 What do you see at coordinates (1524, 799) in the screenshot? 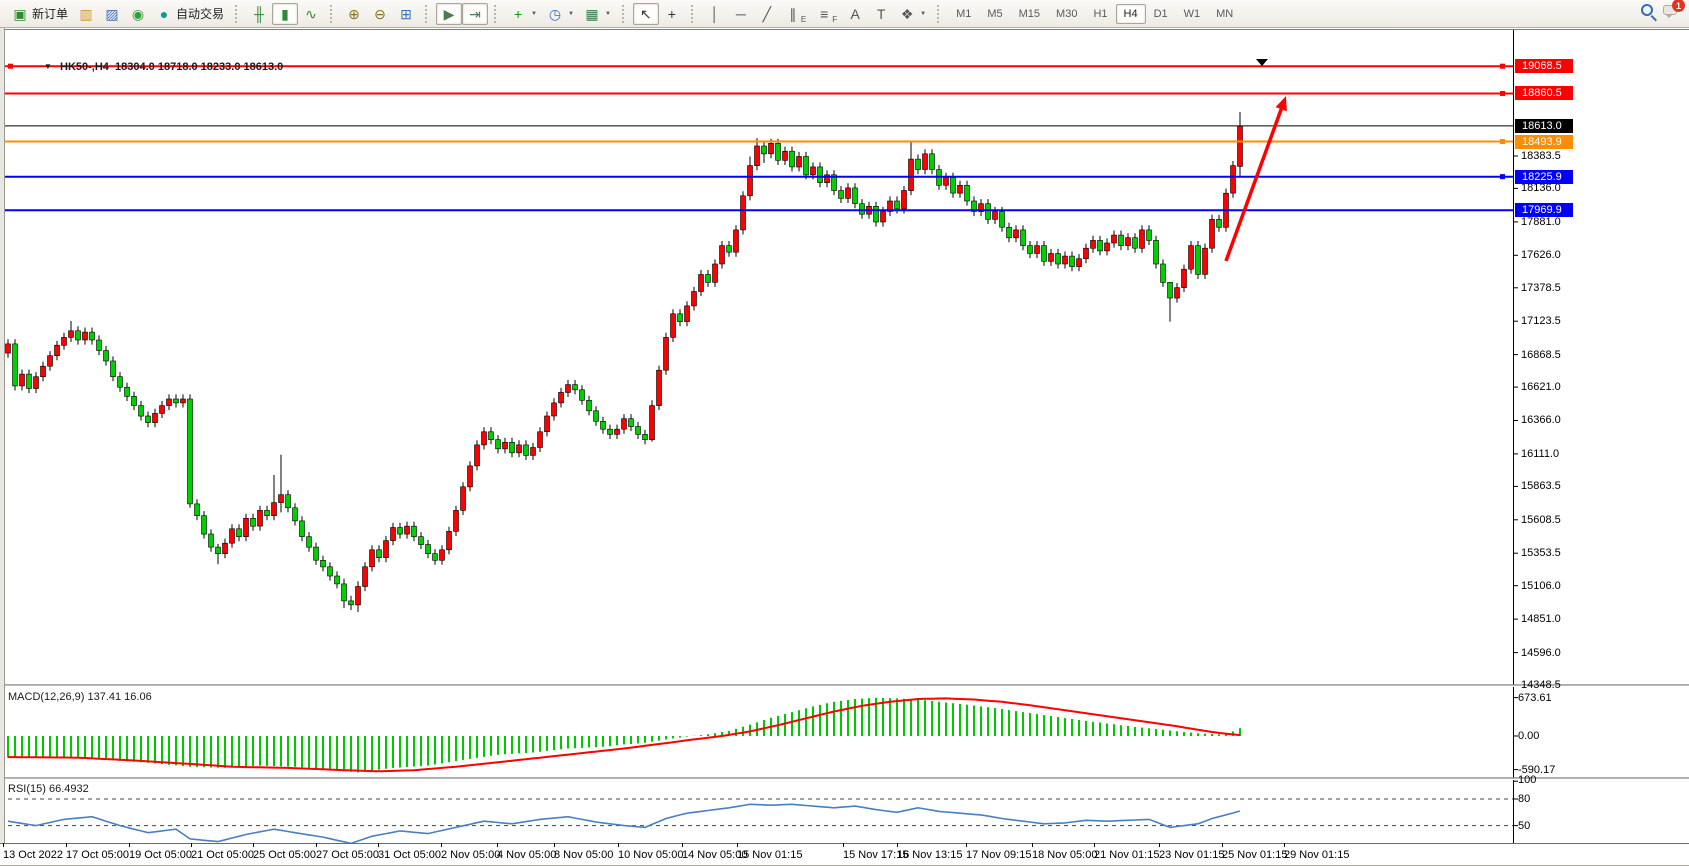
I see `rsi-axis-label: 80` at bounding box center [1524, 799].